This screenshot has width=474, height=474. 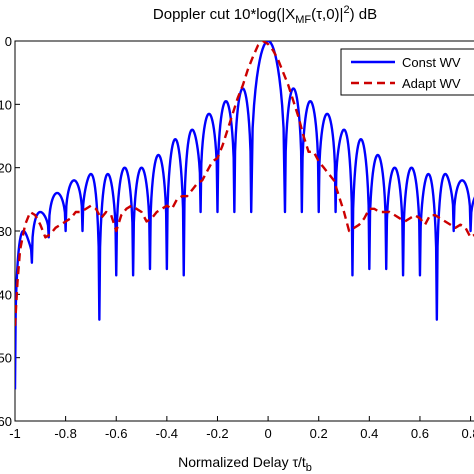 I want to click on legend-label-adapt-wv: Adapt WV, so click(x=431, y=83).